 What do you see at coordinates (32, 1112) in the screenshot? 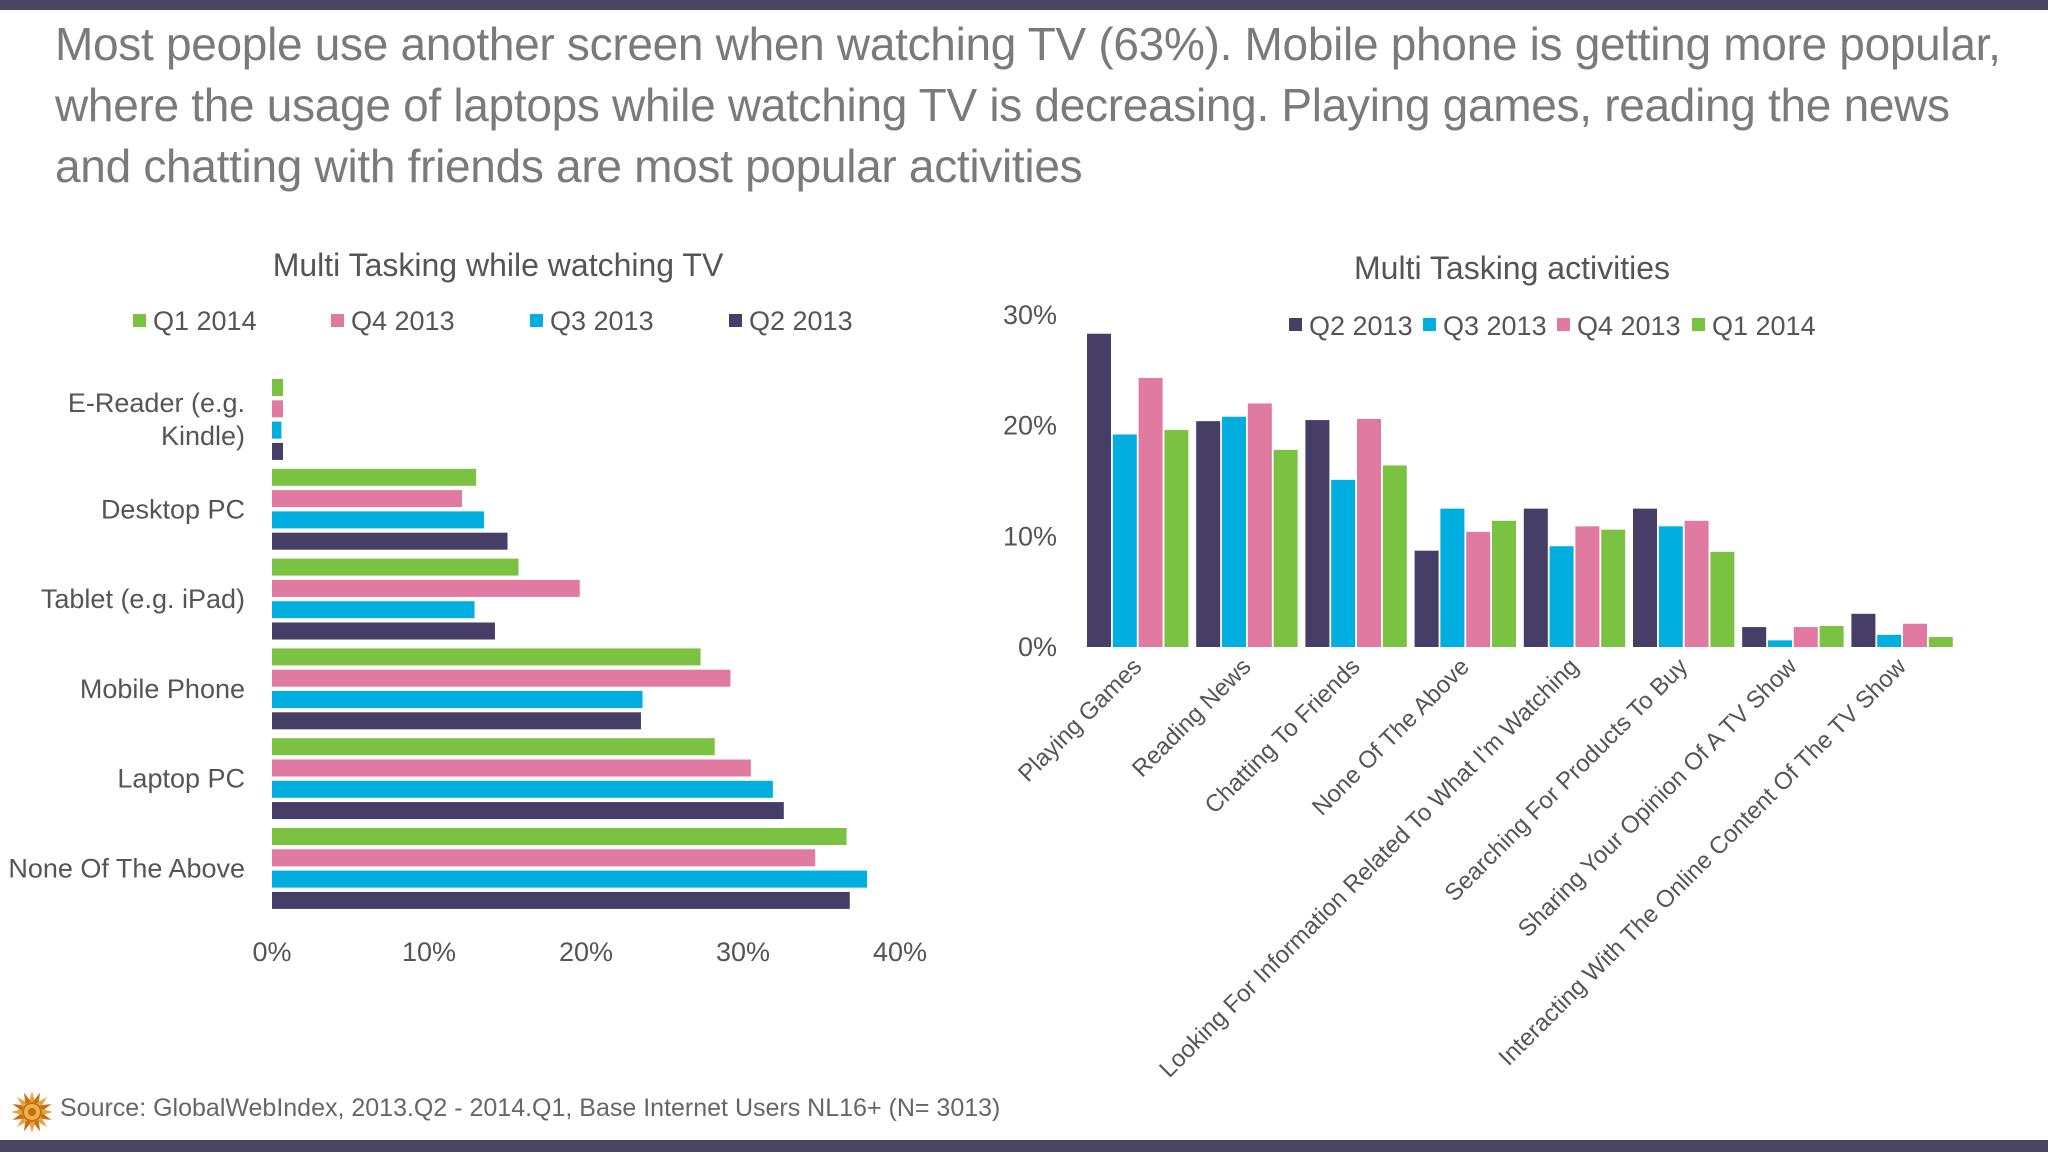
I see `sun-logo-icon` at bounding box center [32, 1112].